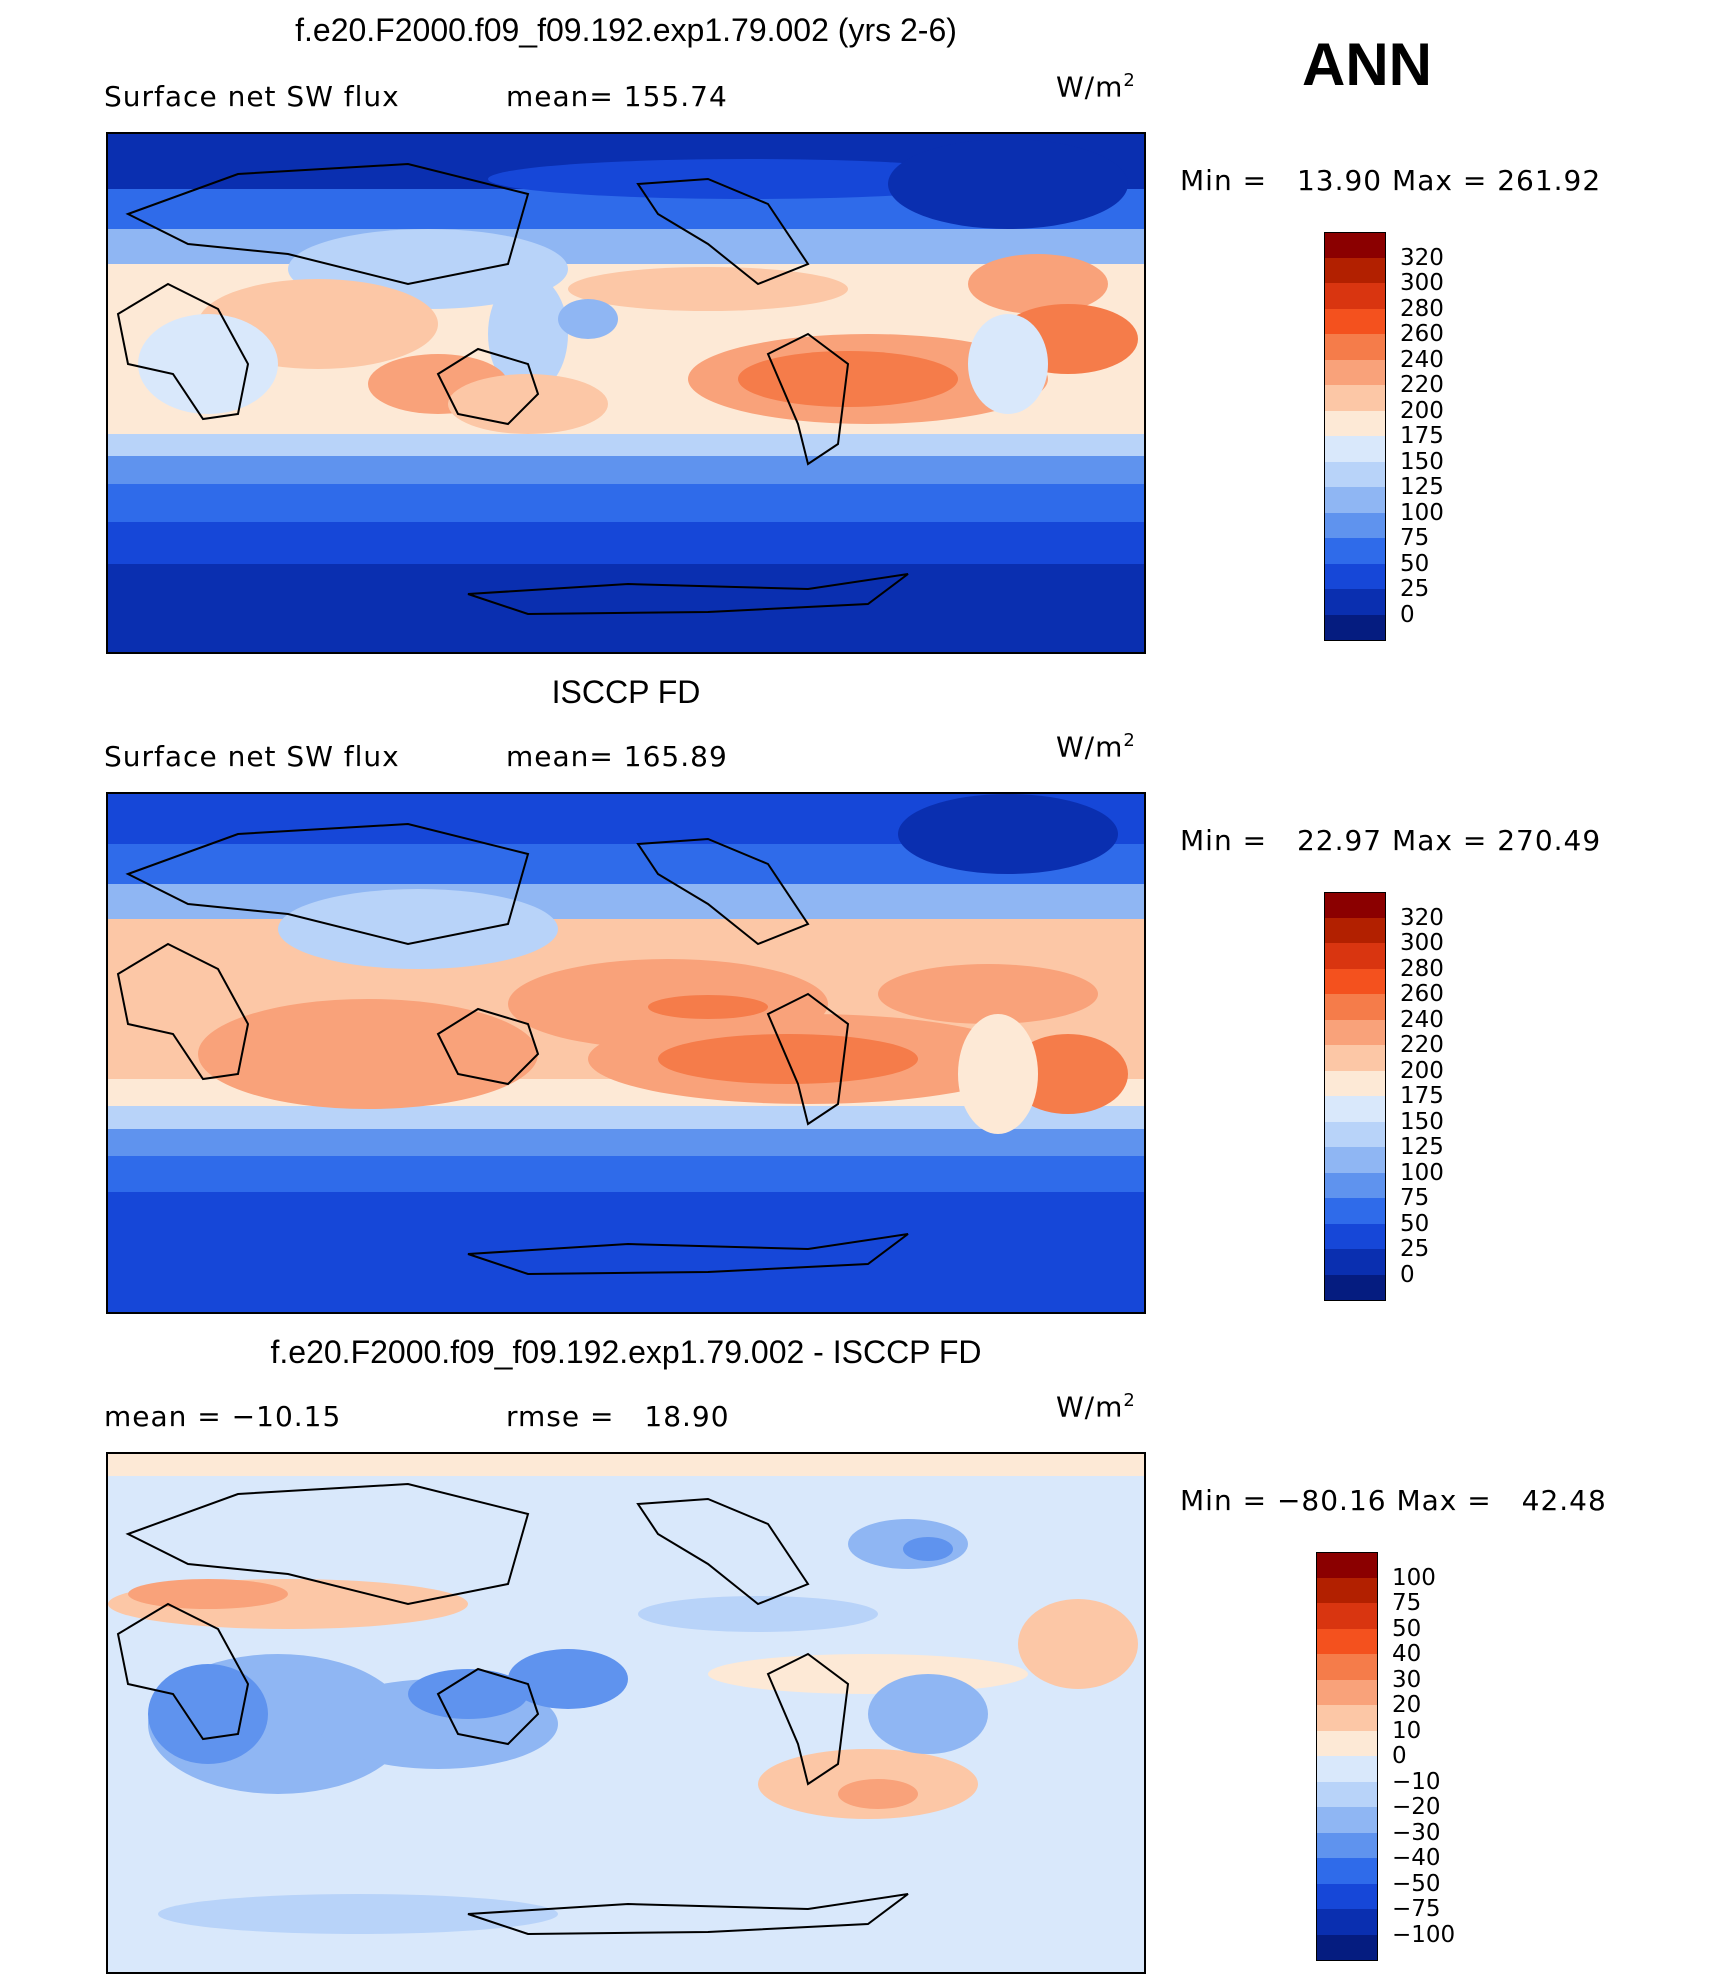  What do you see at coordinates (618, 1416) in the screenshot?
I see `panel-3-rmse-row: rmse = 18.90` at bounding box center [618, 1416].